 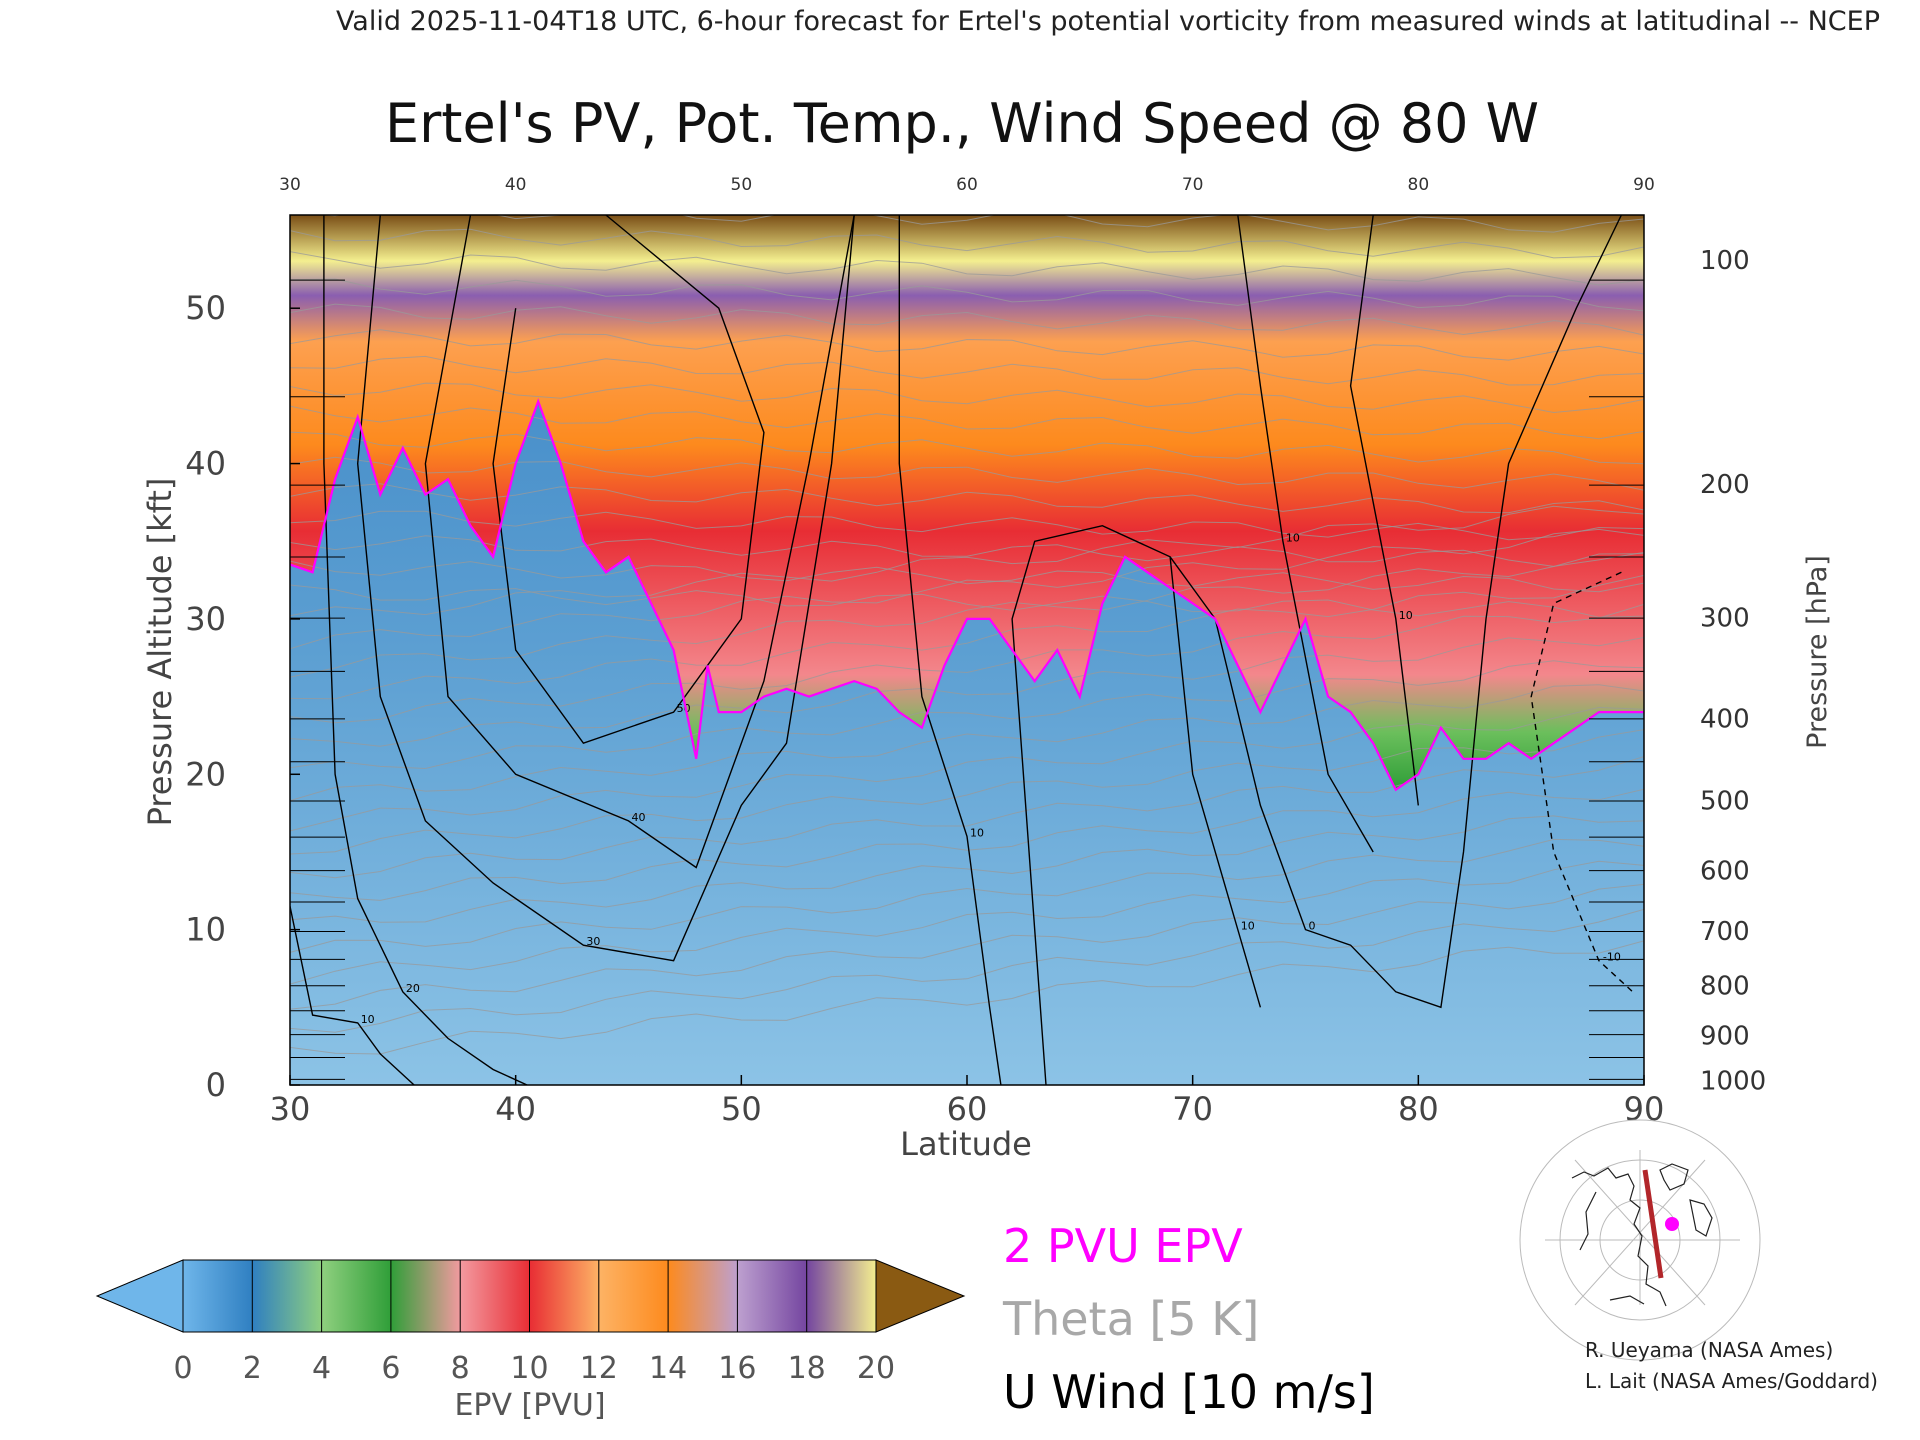 What do you see at coordinates (1653, 1224) in the screenshot?
I see `cross-section-track` at bounding box center [1653, 1224].